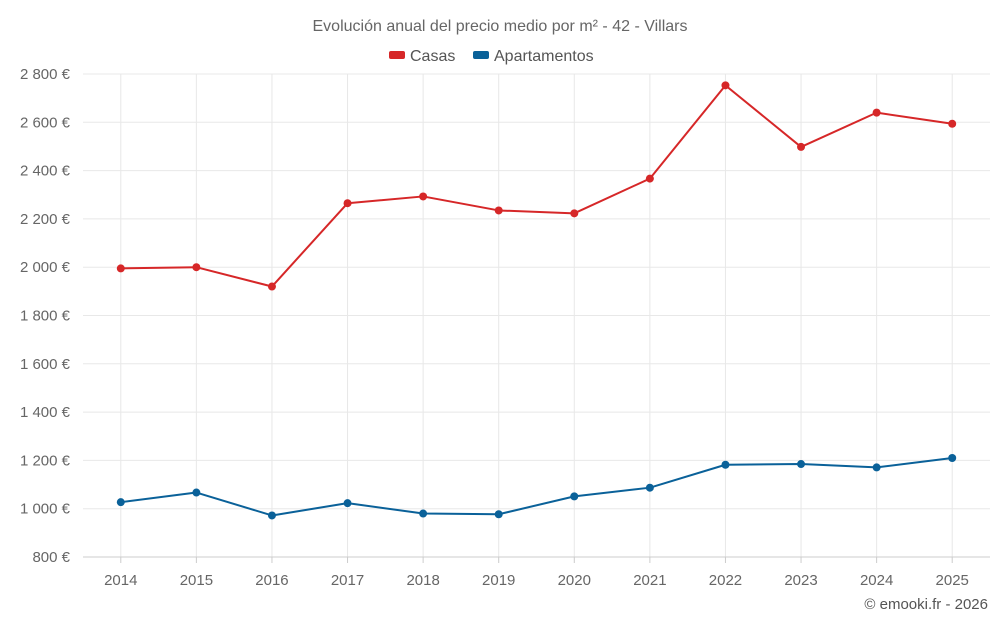 This screenshot has height=625, width=1000. What do you see at coordinates (536, 486) in the screenshot?
I see `series-line-apartamentos` at bounding box center [536, 486].